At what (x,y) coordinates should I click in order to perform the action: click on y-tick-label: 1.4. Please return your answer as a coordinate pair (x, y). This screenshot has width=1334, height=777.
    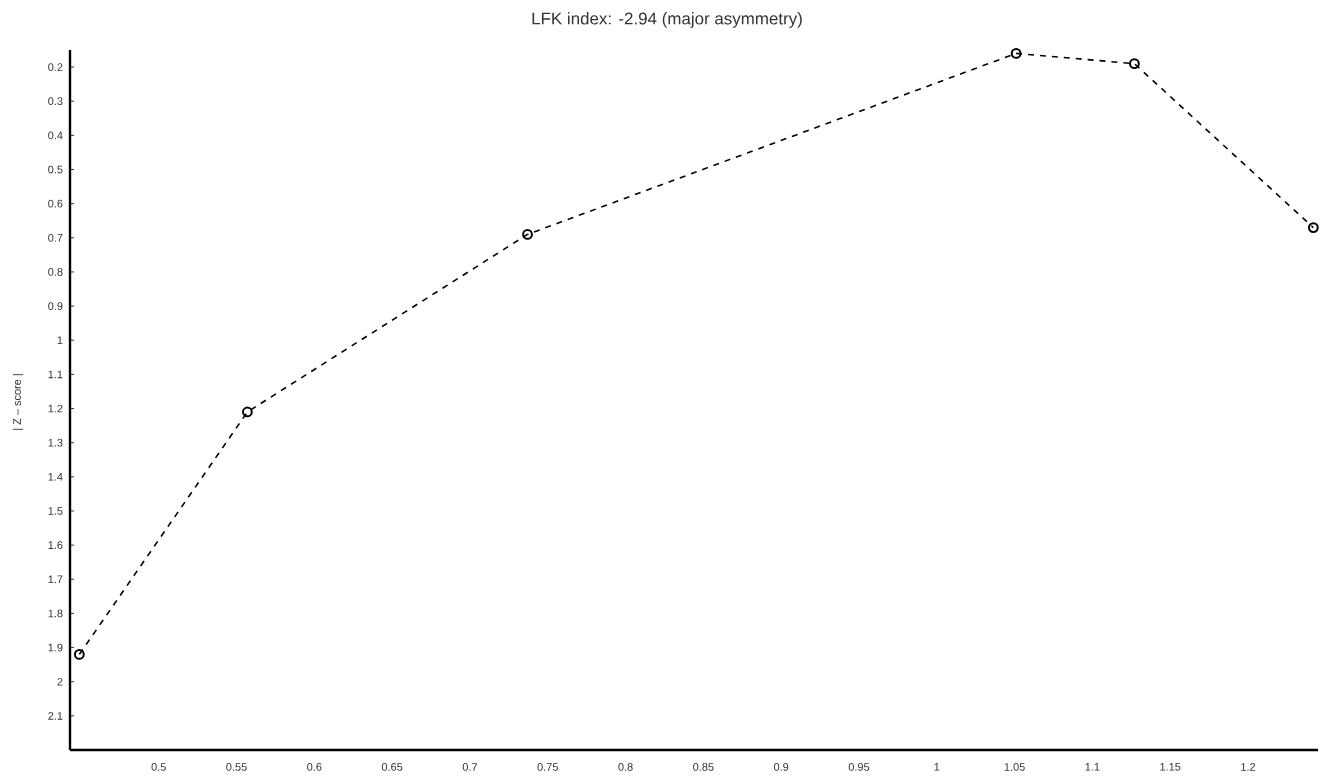
    Looking at the image, I should click on (55, 476).